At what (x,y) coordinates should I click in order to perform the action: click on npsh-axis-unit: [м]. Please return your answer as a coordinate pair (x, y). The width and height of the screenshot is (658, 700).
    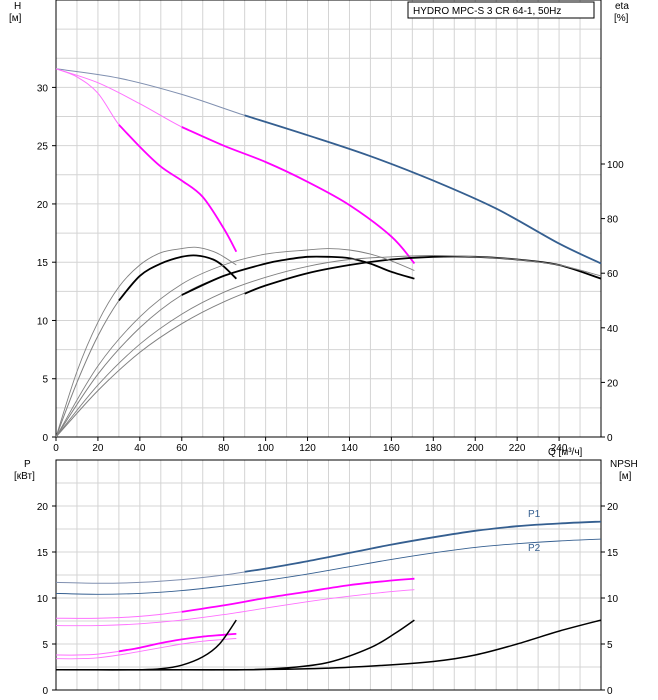
    Looking at the image, I should click on (625, 476).